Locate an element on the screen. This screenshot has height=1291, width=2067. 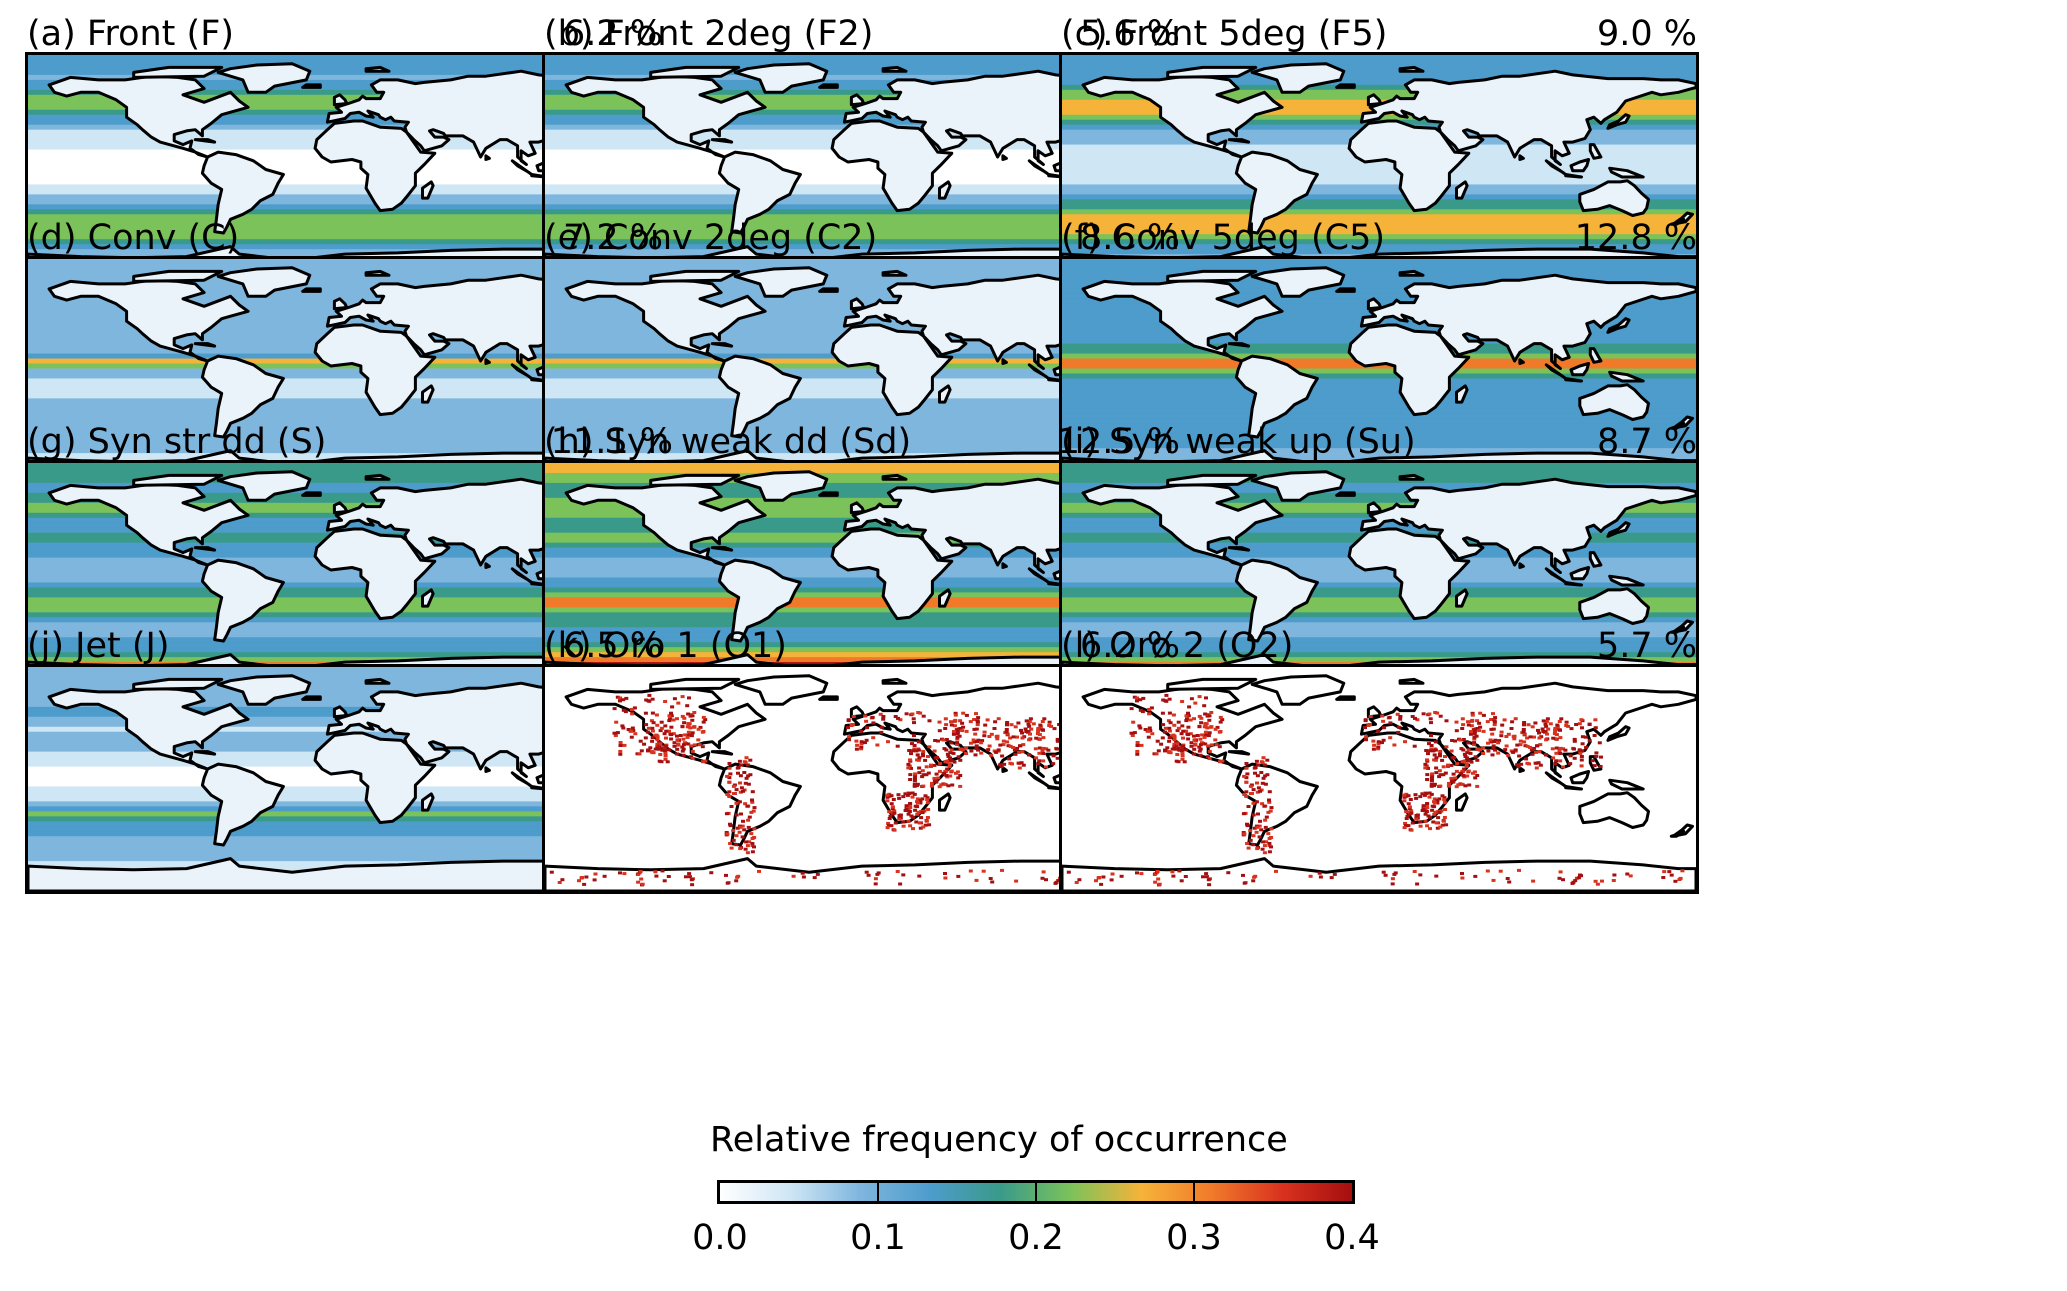
panel-title: (g) Syn str dd (S) is located at coordinates (177, 442).